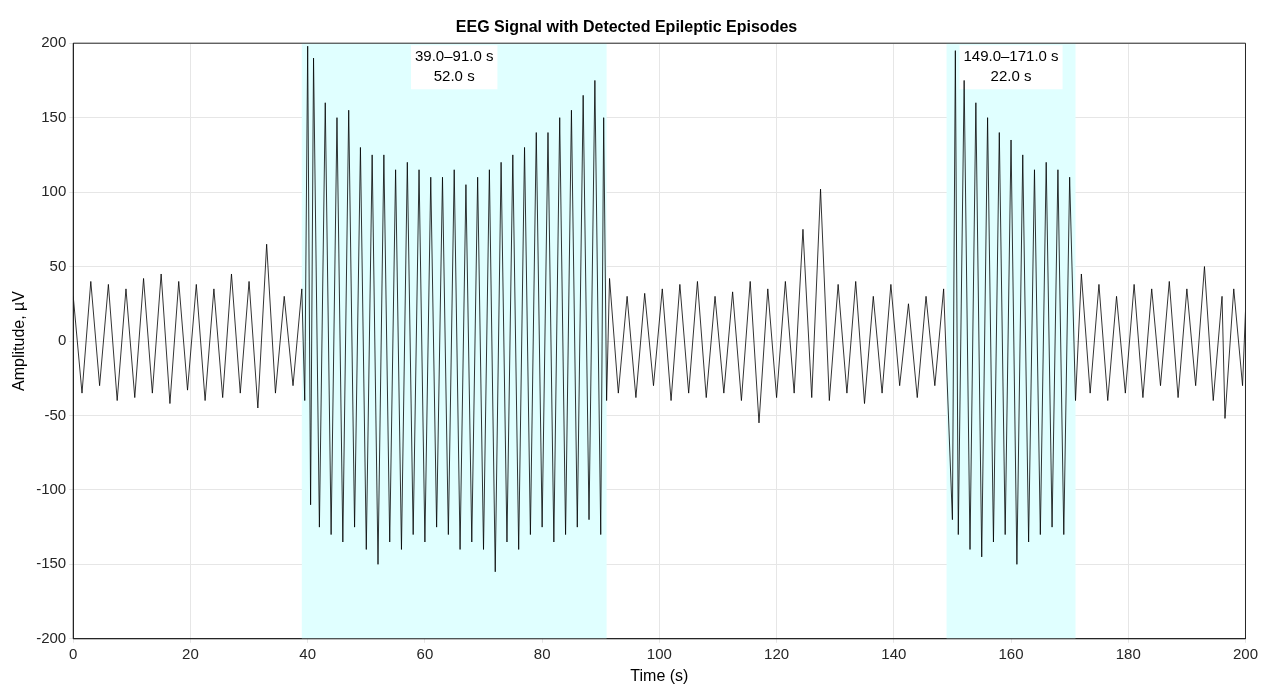 This screenshot has width=1261, height=688. I want to click on y-axis-title: Amplitude, µV, so click(19, 340).